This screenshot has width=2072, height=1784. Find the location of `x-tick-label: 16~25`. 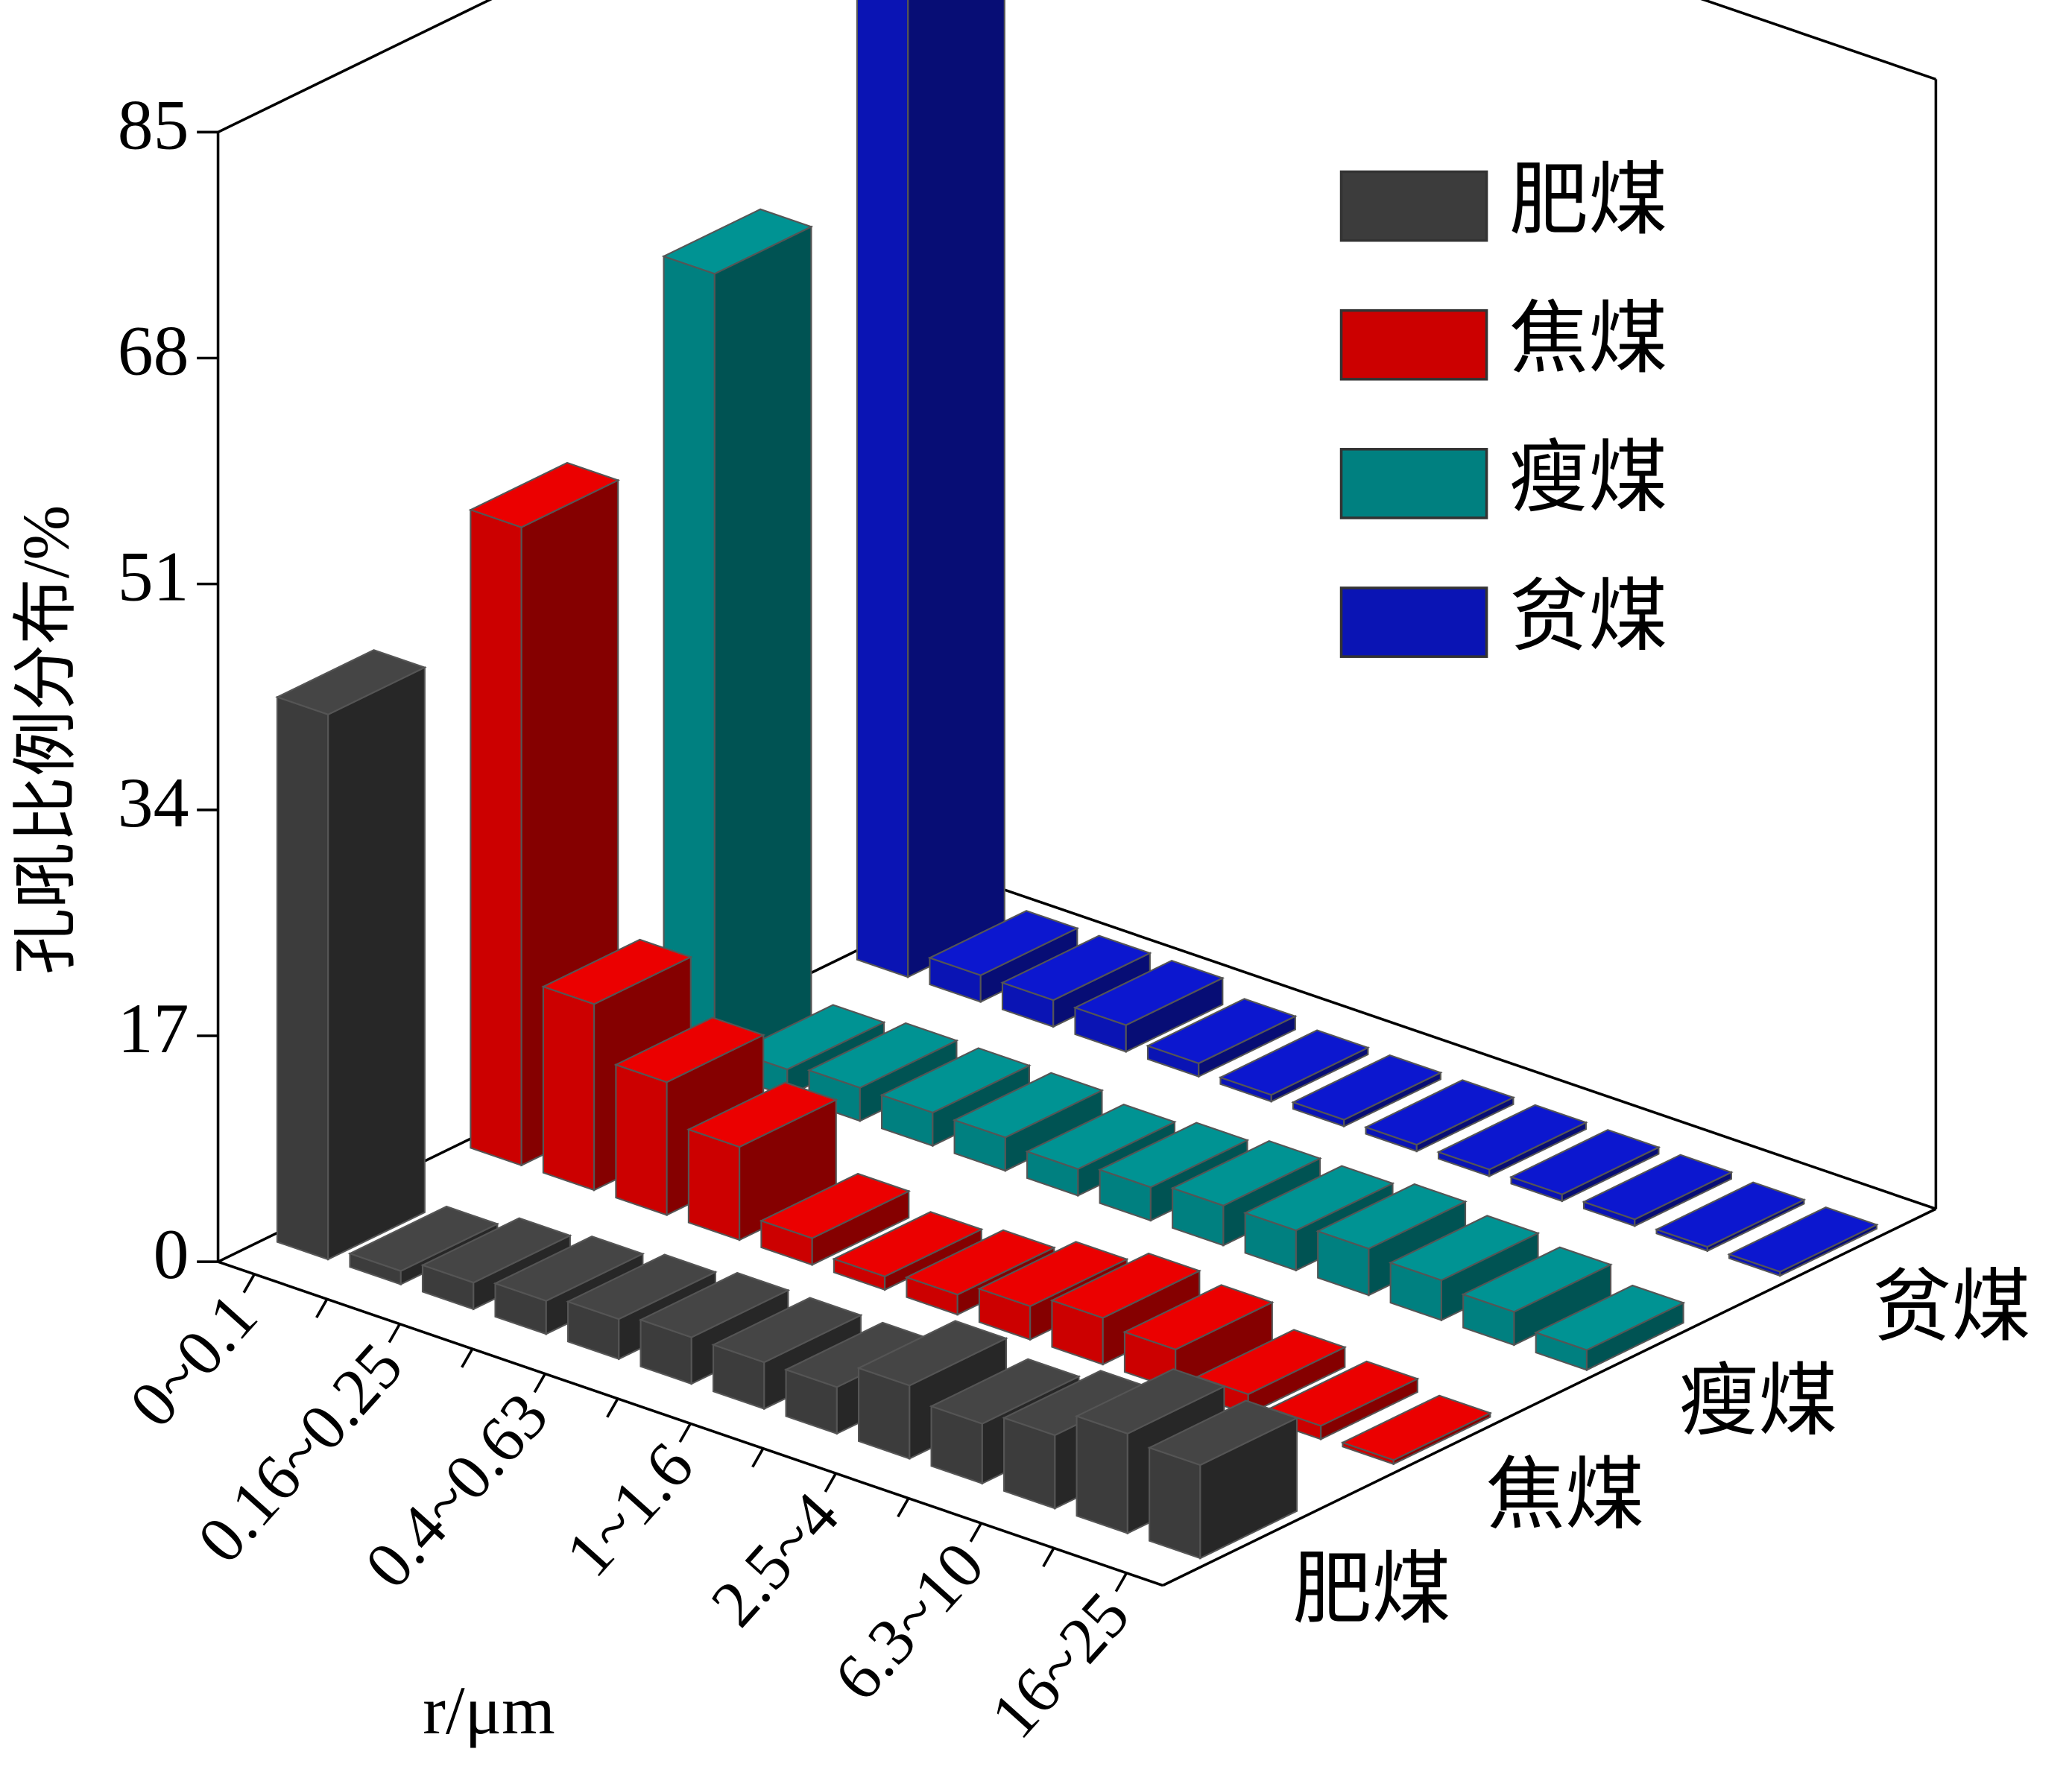

x-tick-label: 16~25 is located at coordinates (1060, 1665).